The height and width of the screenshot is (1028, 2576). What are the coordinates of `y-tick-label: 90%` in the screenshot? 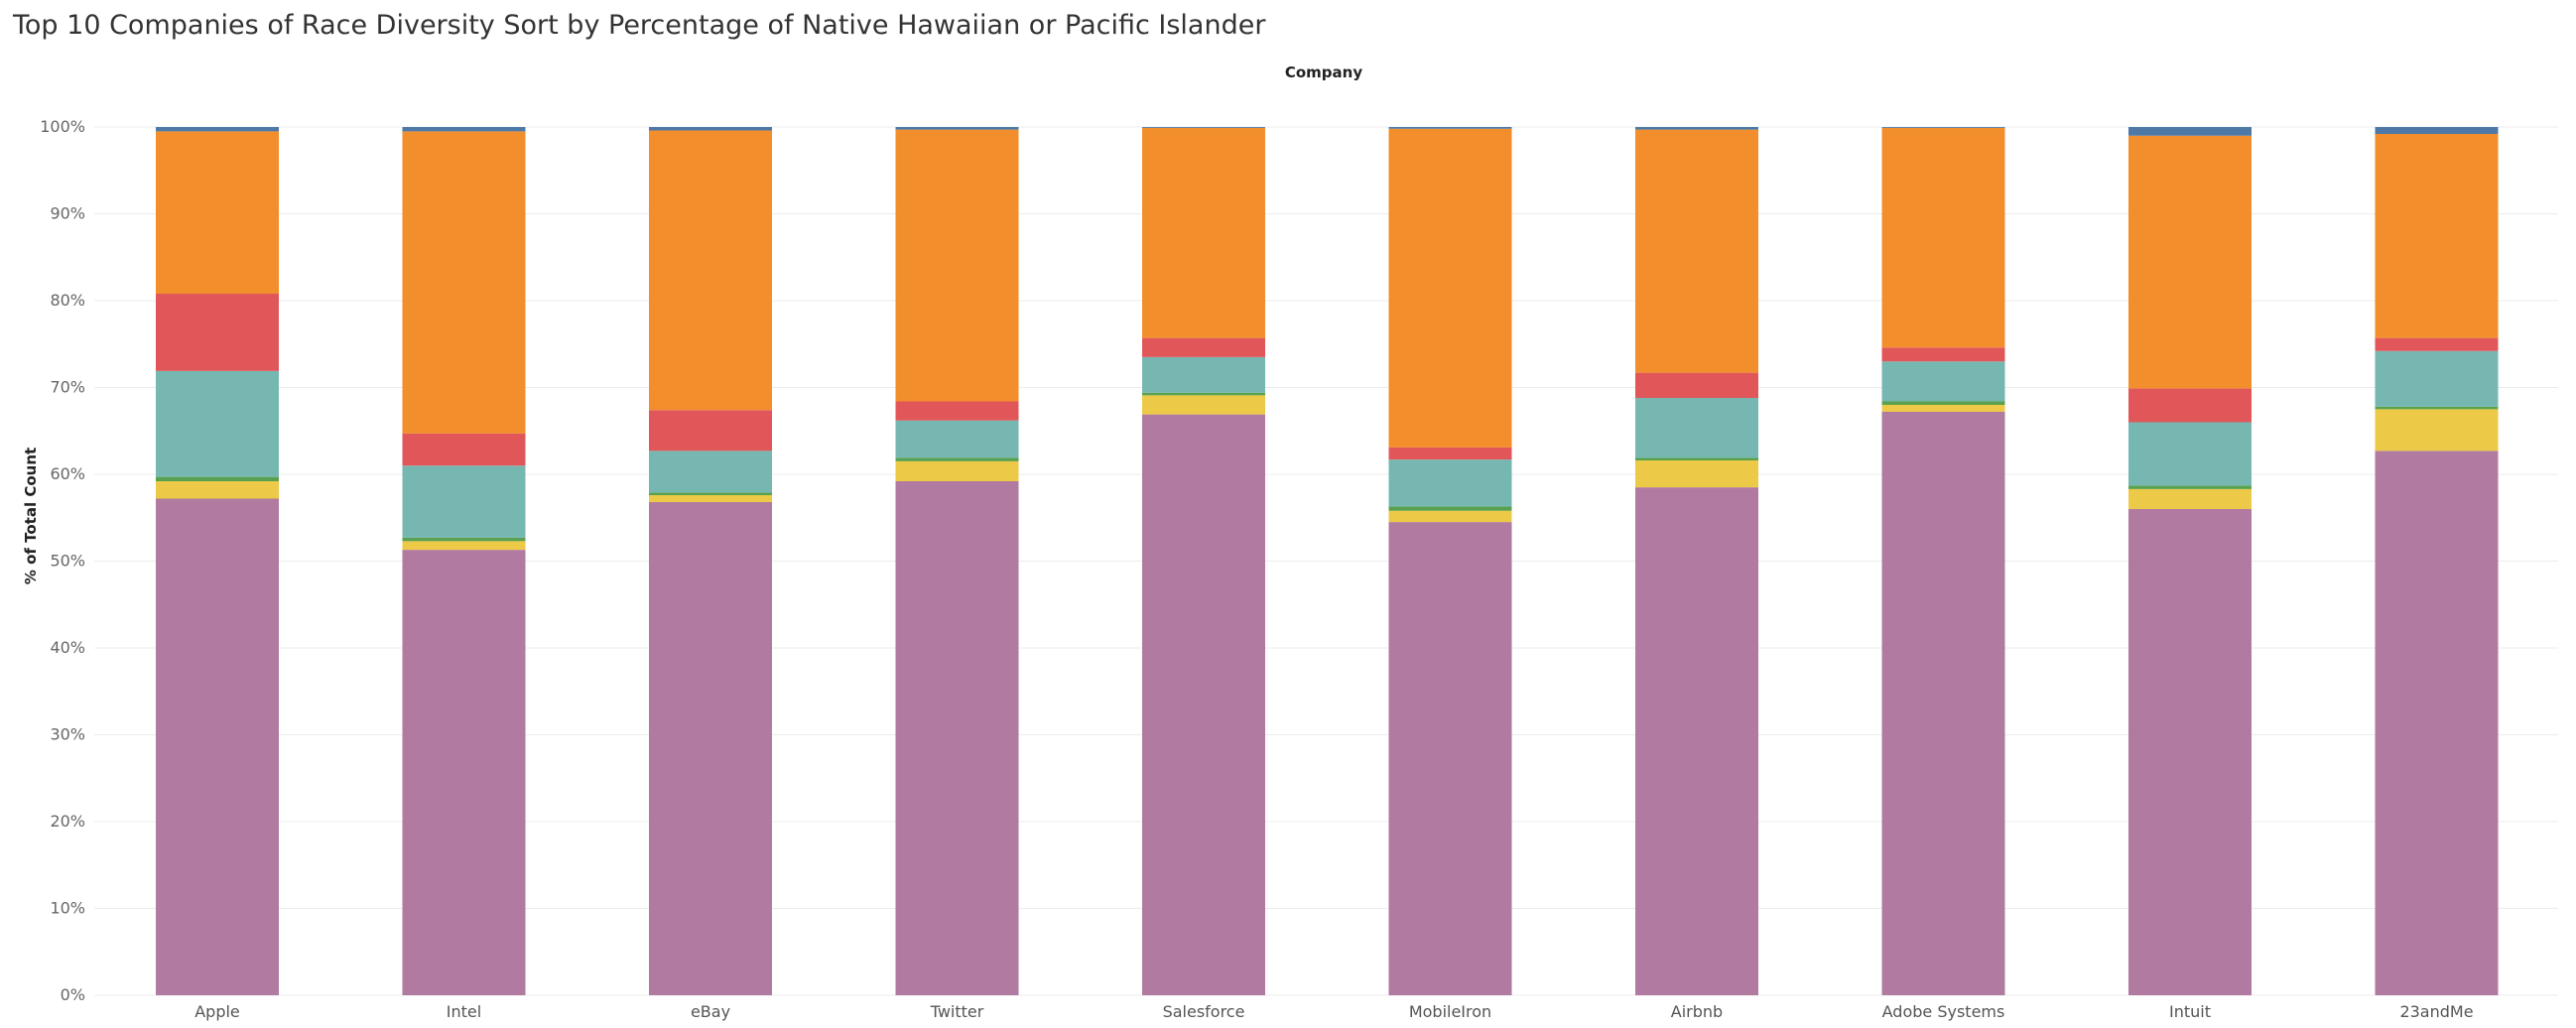 It's located at (68, 213).